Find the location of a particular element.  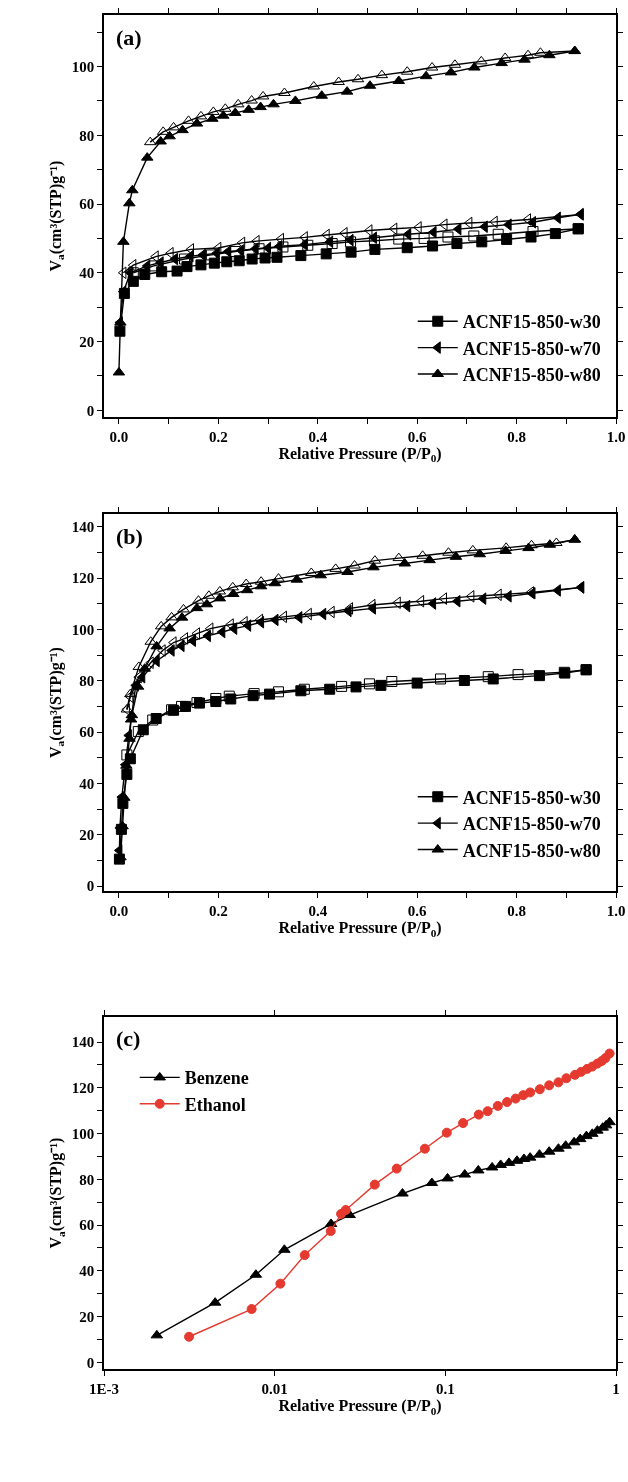

x-tick-label: 0.1 is located at coordinates (445, 1388).